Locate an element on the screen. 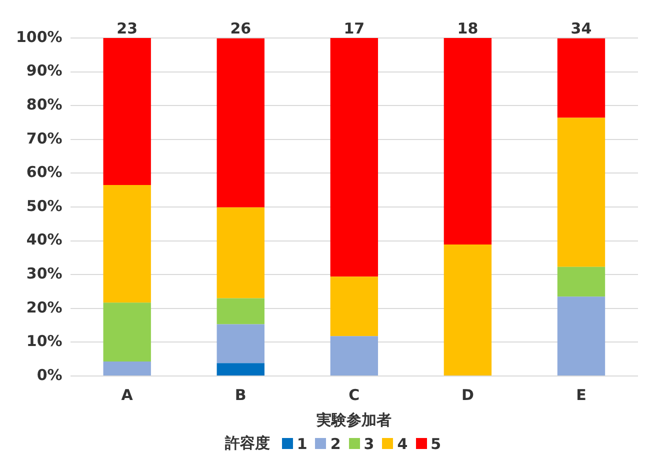 This screenshot has height=472, width=666. annotation: 34 is located at coordinates (581, 28).